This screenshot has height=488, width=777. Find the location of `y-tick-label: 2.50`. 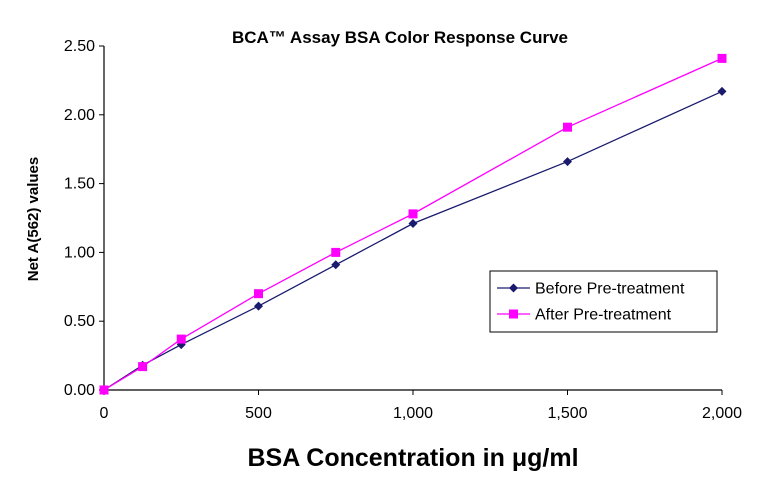

y-tick-label: 2.50 is located at coordinates (79, 46).